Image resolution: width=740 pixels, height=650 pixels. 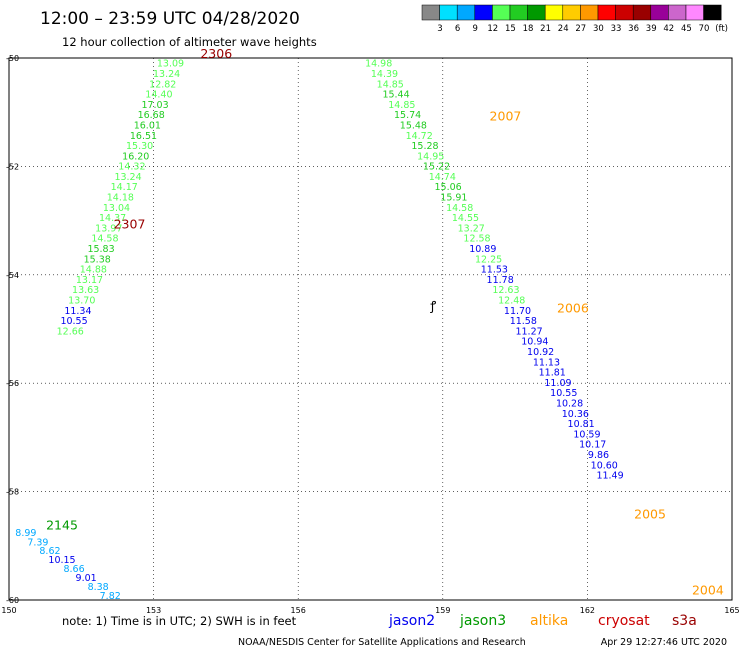 I want to click on swh-value: 10.89, so click(x=482, y=249).